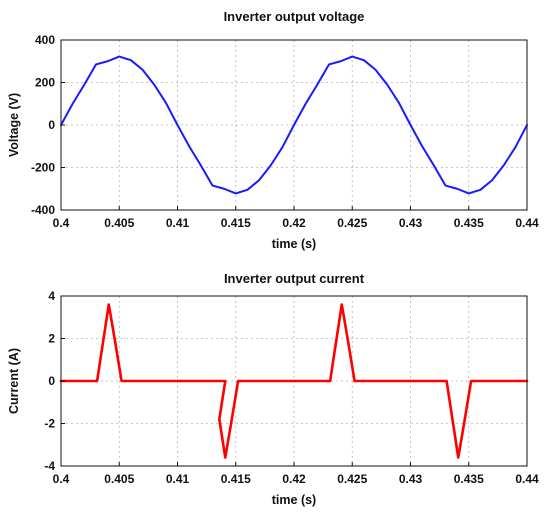 The width and height of the screenshot is (550, 517). What do you see at coordinates (236, 223) in the screenshot?
I see `voltage-x-tick-label: 0.415` at bounding box center [236, 223].